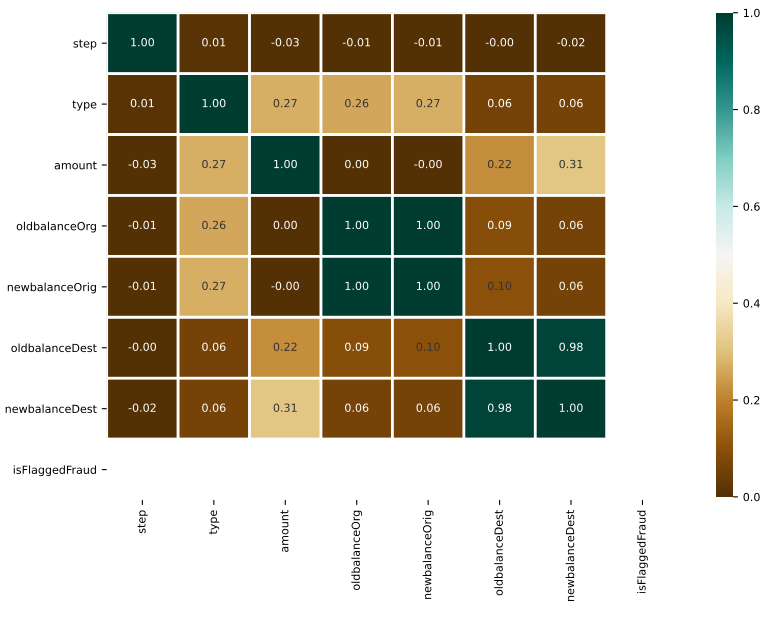  What do you see at coordinates (284, 531) in the screenshot?
I see `x-tick-label: amount` at bounding box center [284, 531].